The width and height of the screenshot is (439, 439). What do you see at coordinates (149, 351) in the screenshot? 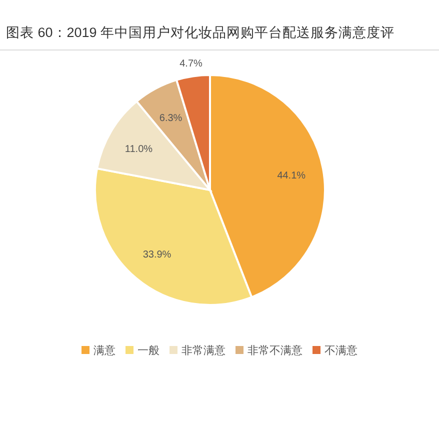
I see `legend-label: 一般` at bounding box center [149, 351].